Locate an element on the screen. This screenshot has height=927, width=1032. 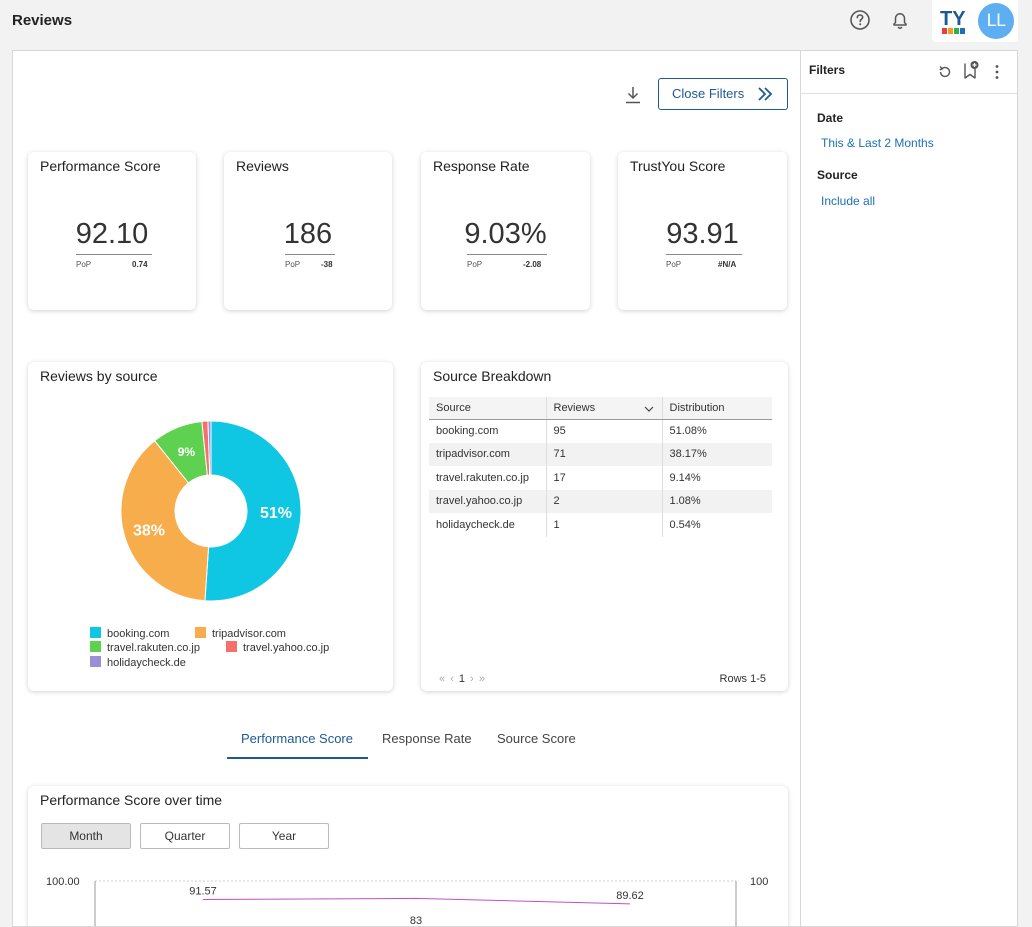
kpi-card-performance-score: Performance Score 92.10 PoP 0.74 is located at coordinates (112, 231).